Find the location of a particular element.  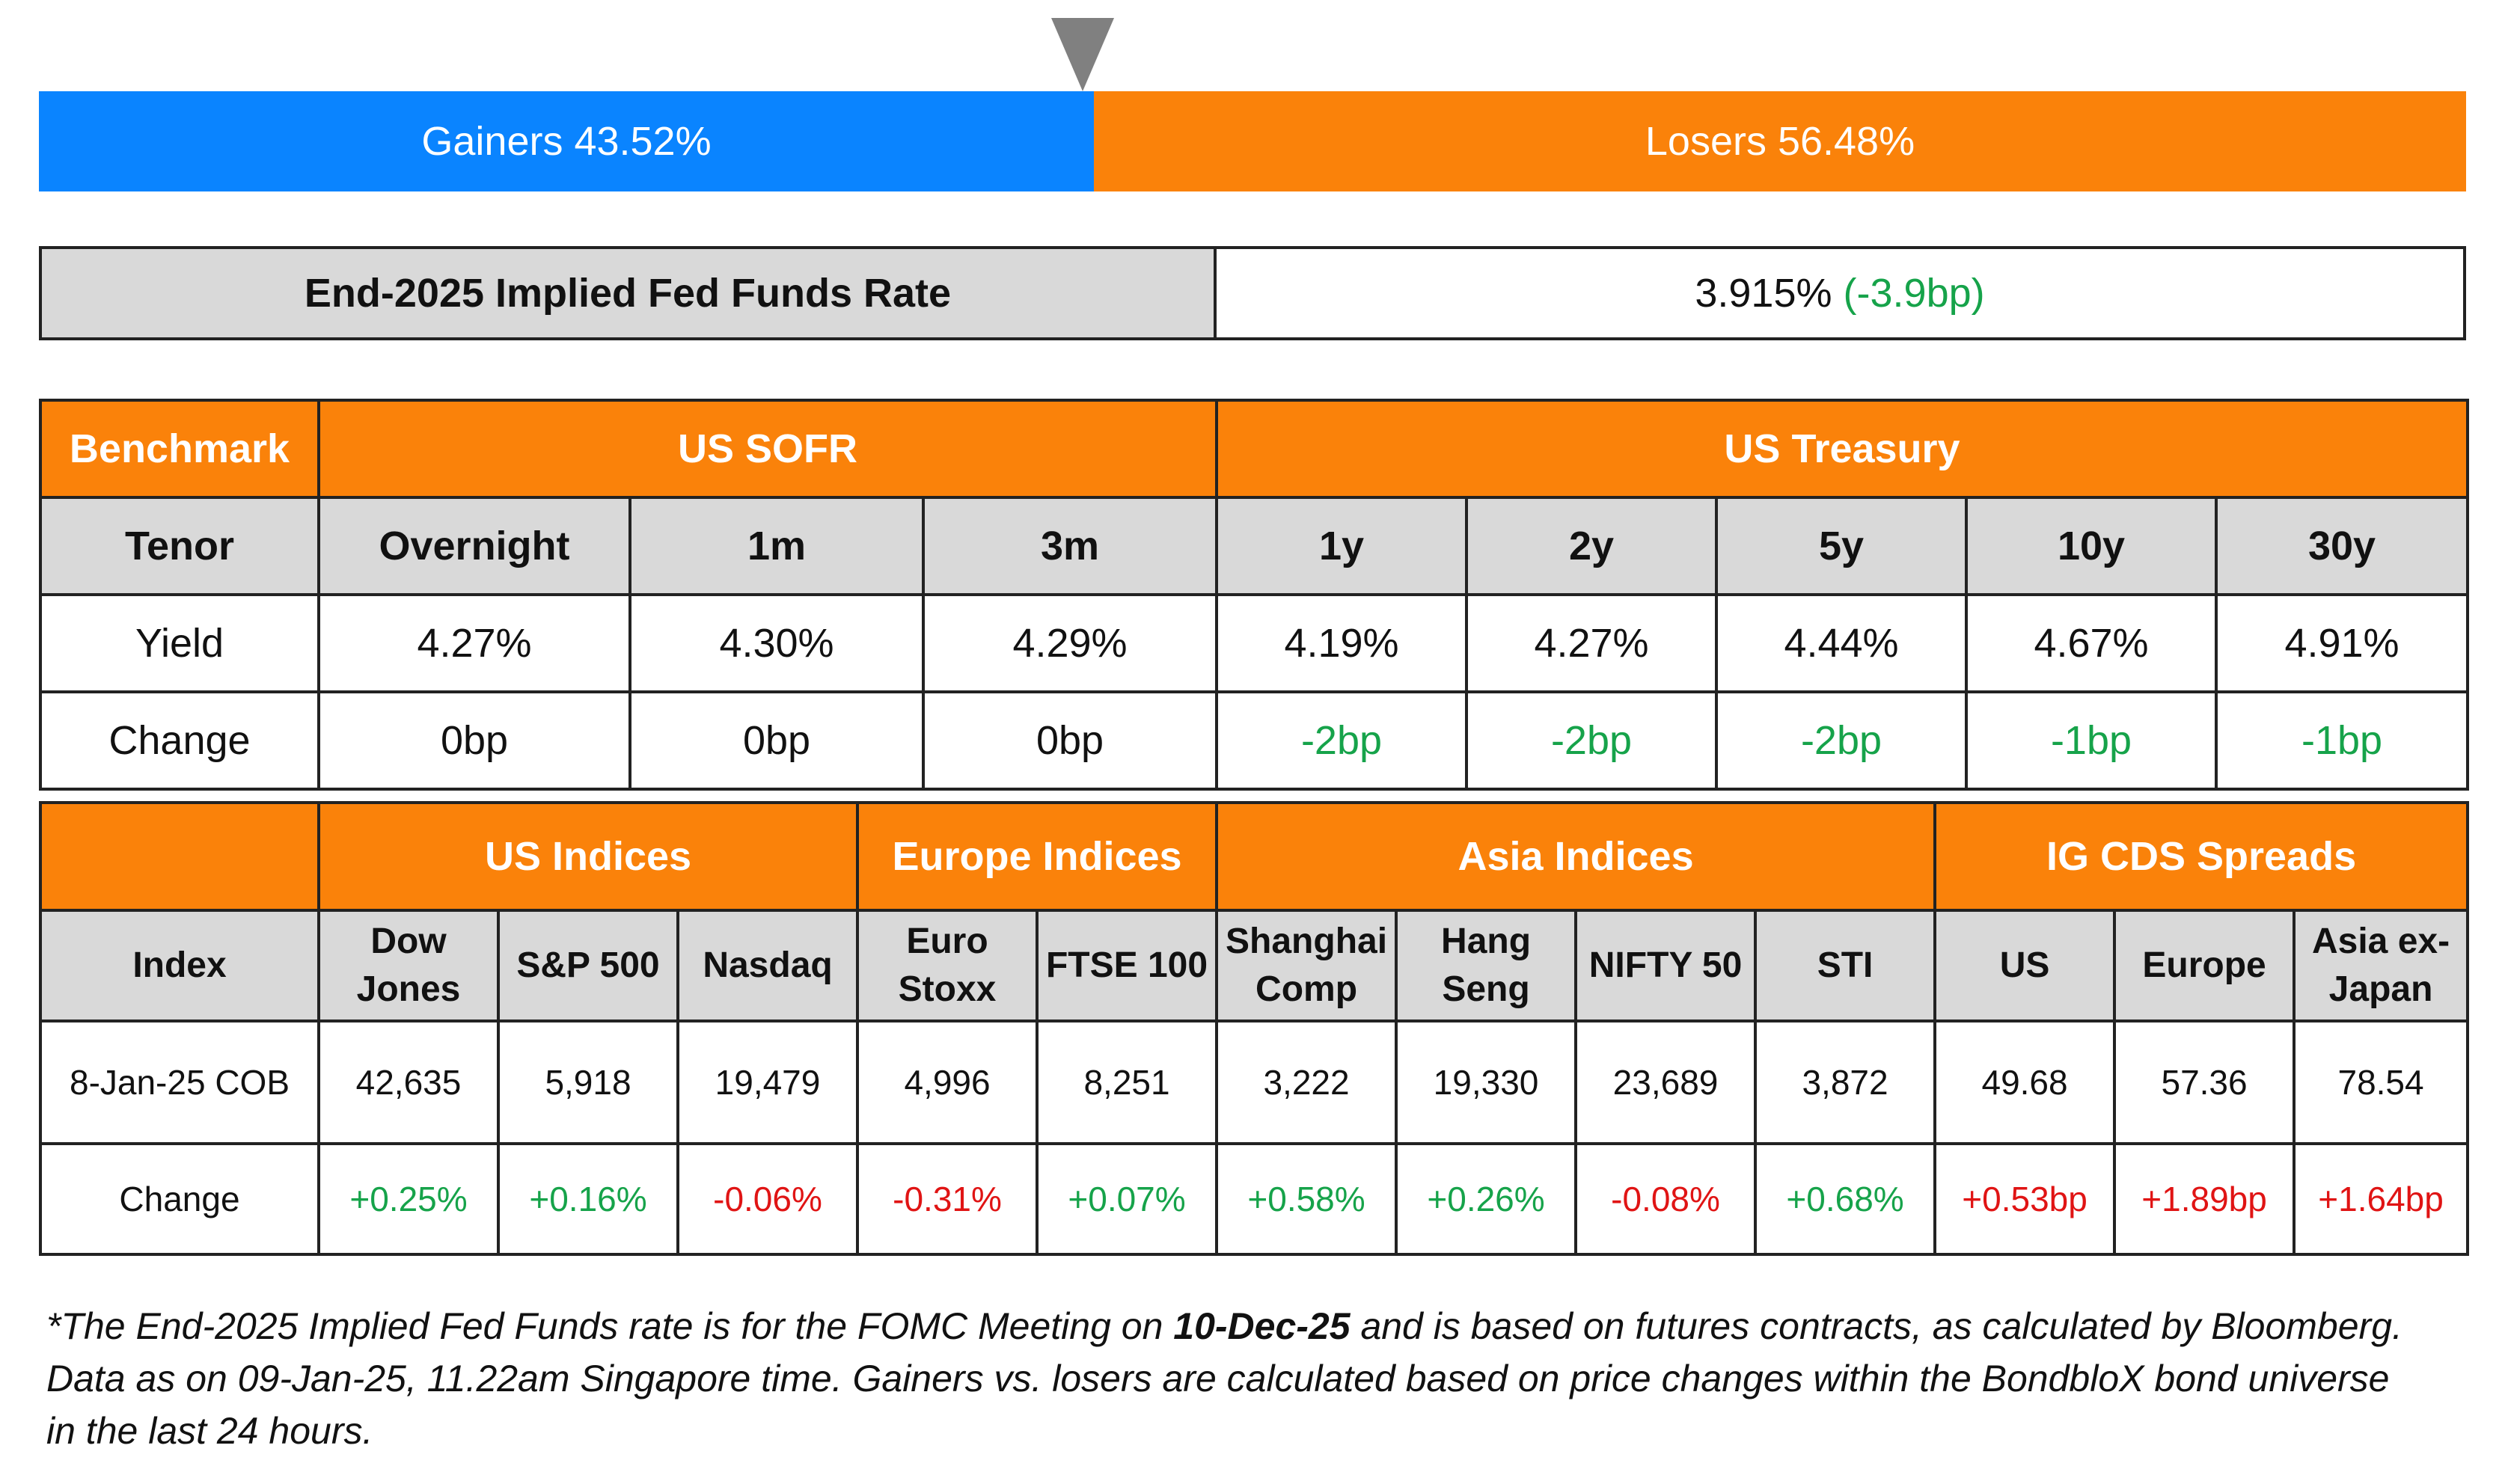

tenor-cell: 1y is located at coordinates (1341, 546).